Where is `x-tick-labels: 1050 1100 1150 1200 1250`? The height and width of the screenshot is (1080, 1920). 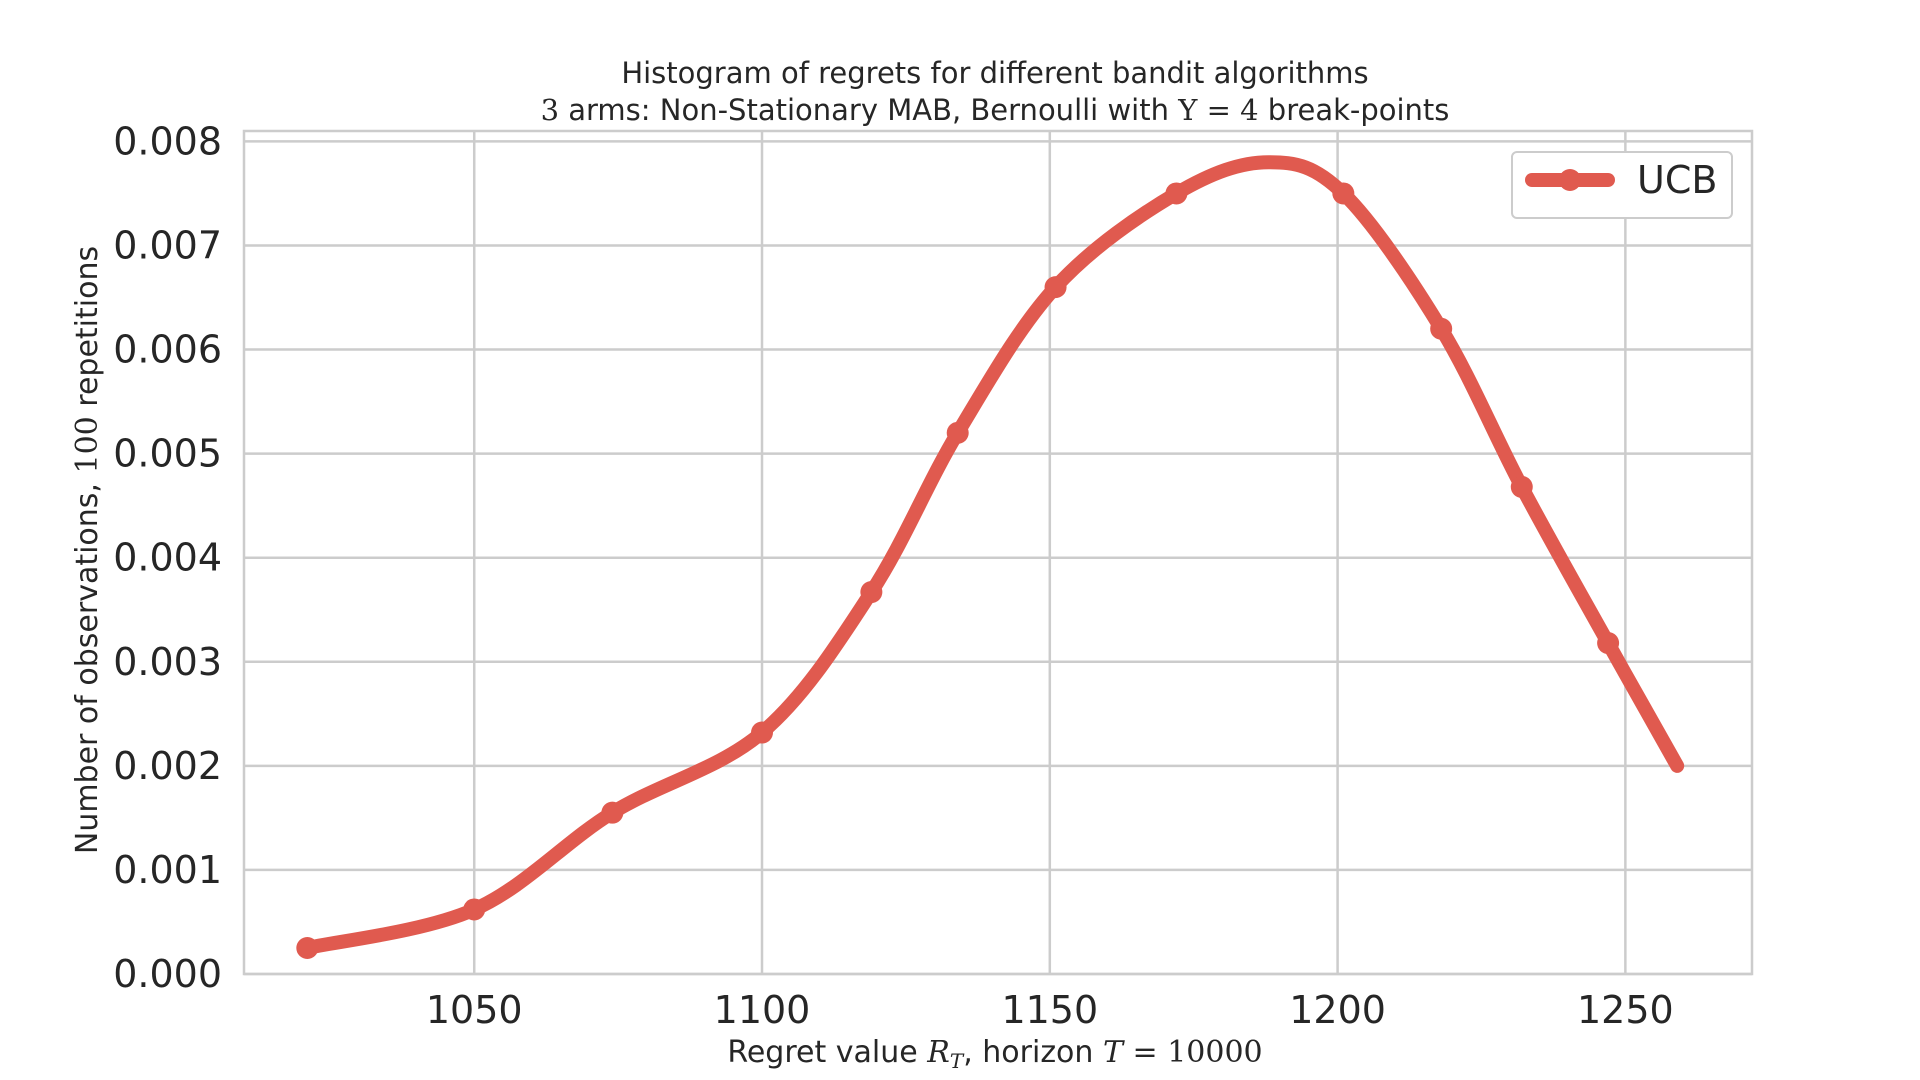
x-tick-labels: 1050 1100 1150 1200 1250 is located at coordinates (1050, 1010).